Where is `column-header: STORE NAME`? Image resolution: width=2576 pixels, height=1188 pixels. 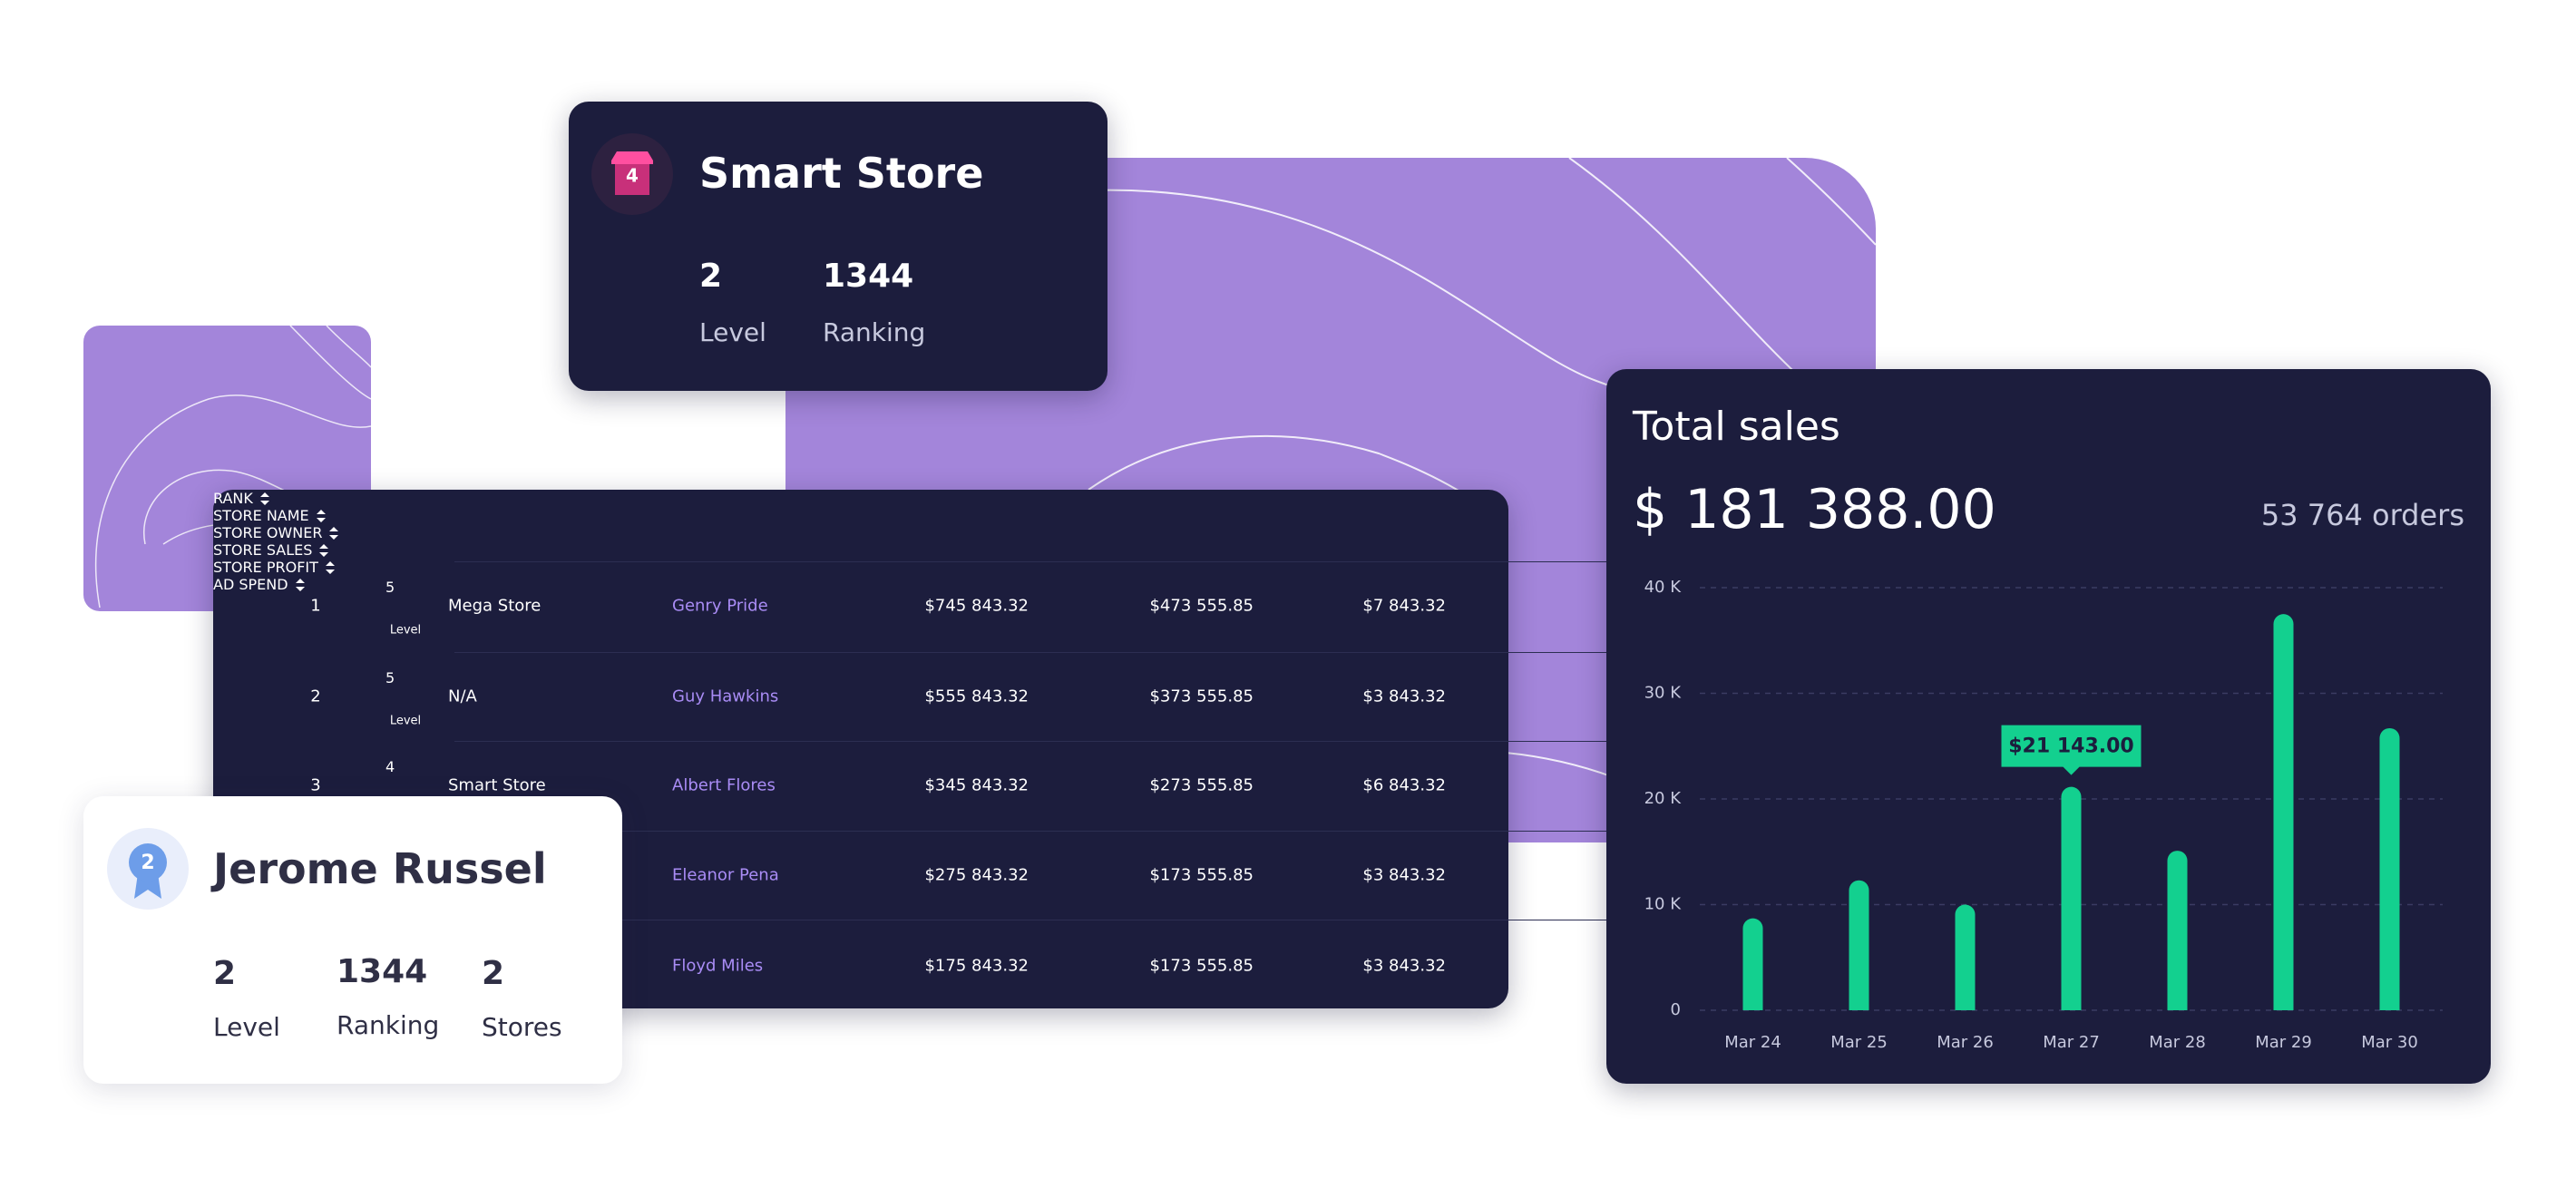 column-header: STORE NAME is located at coordinates (860, 515).